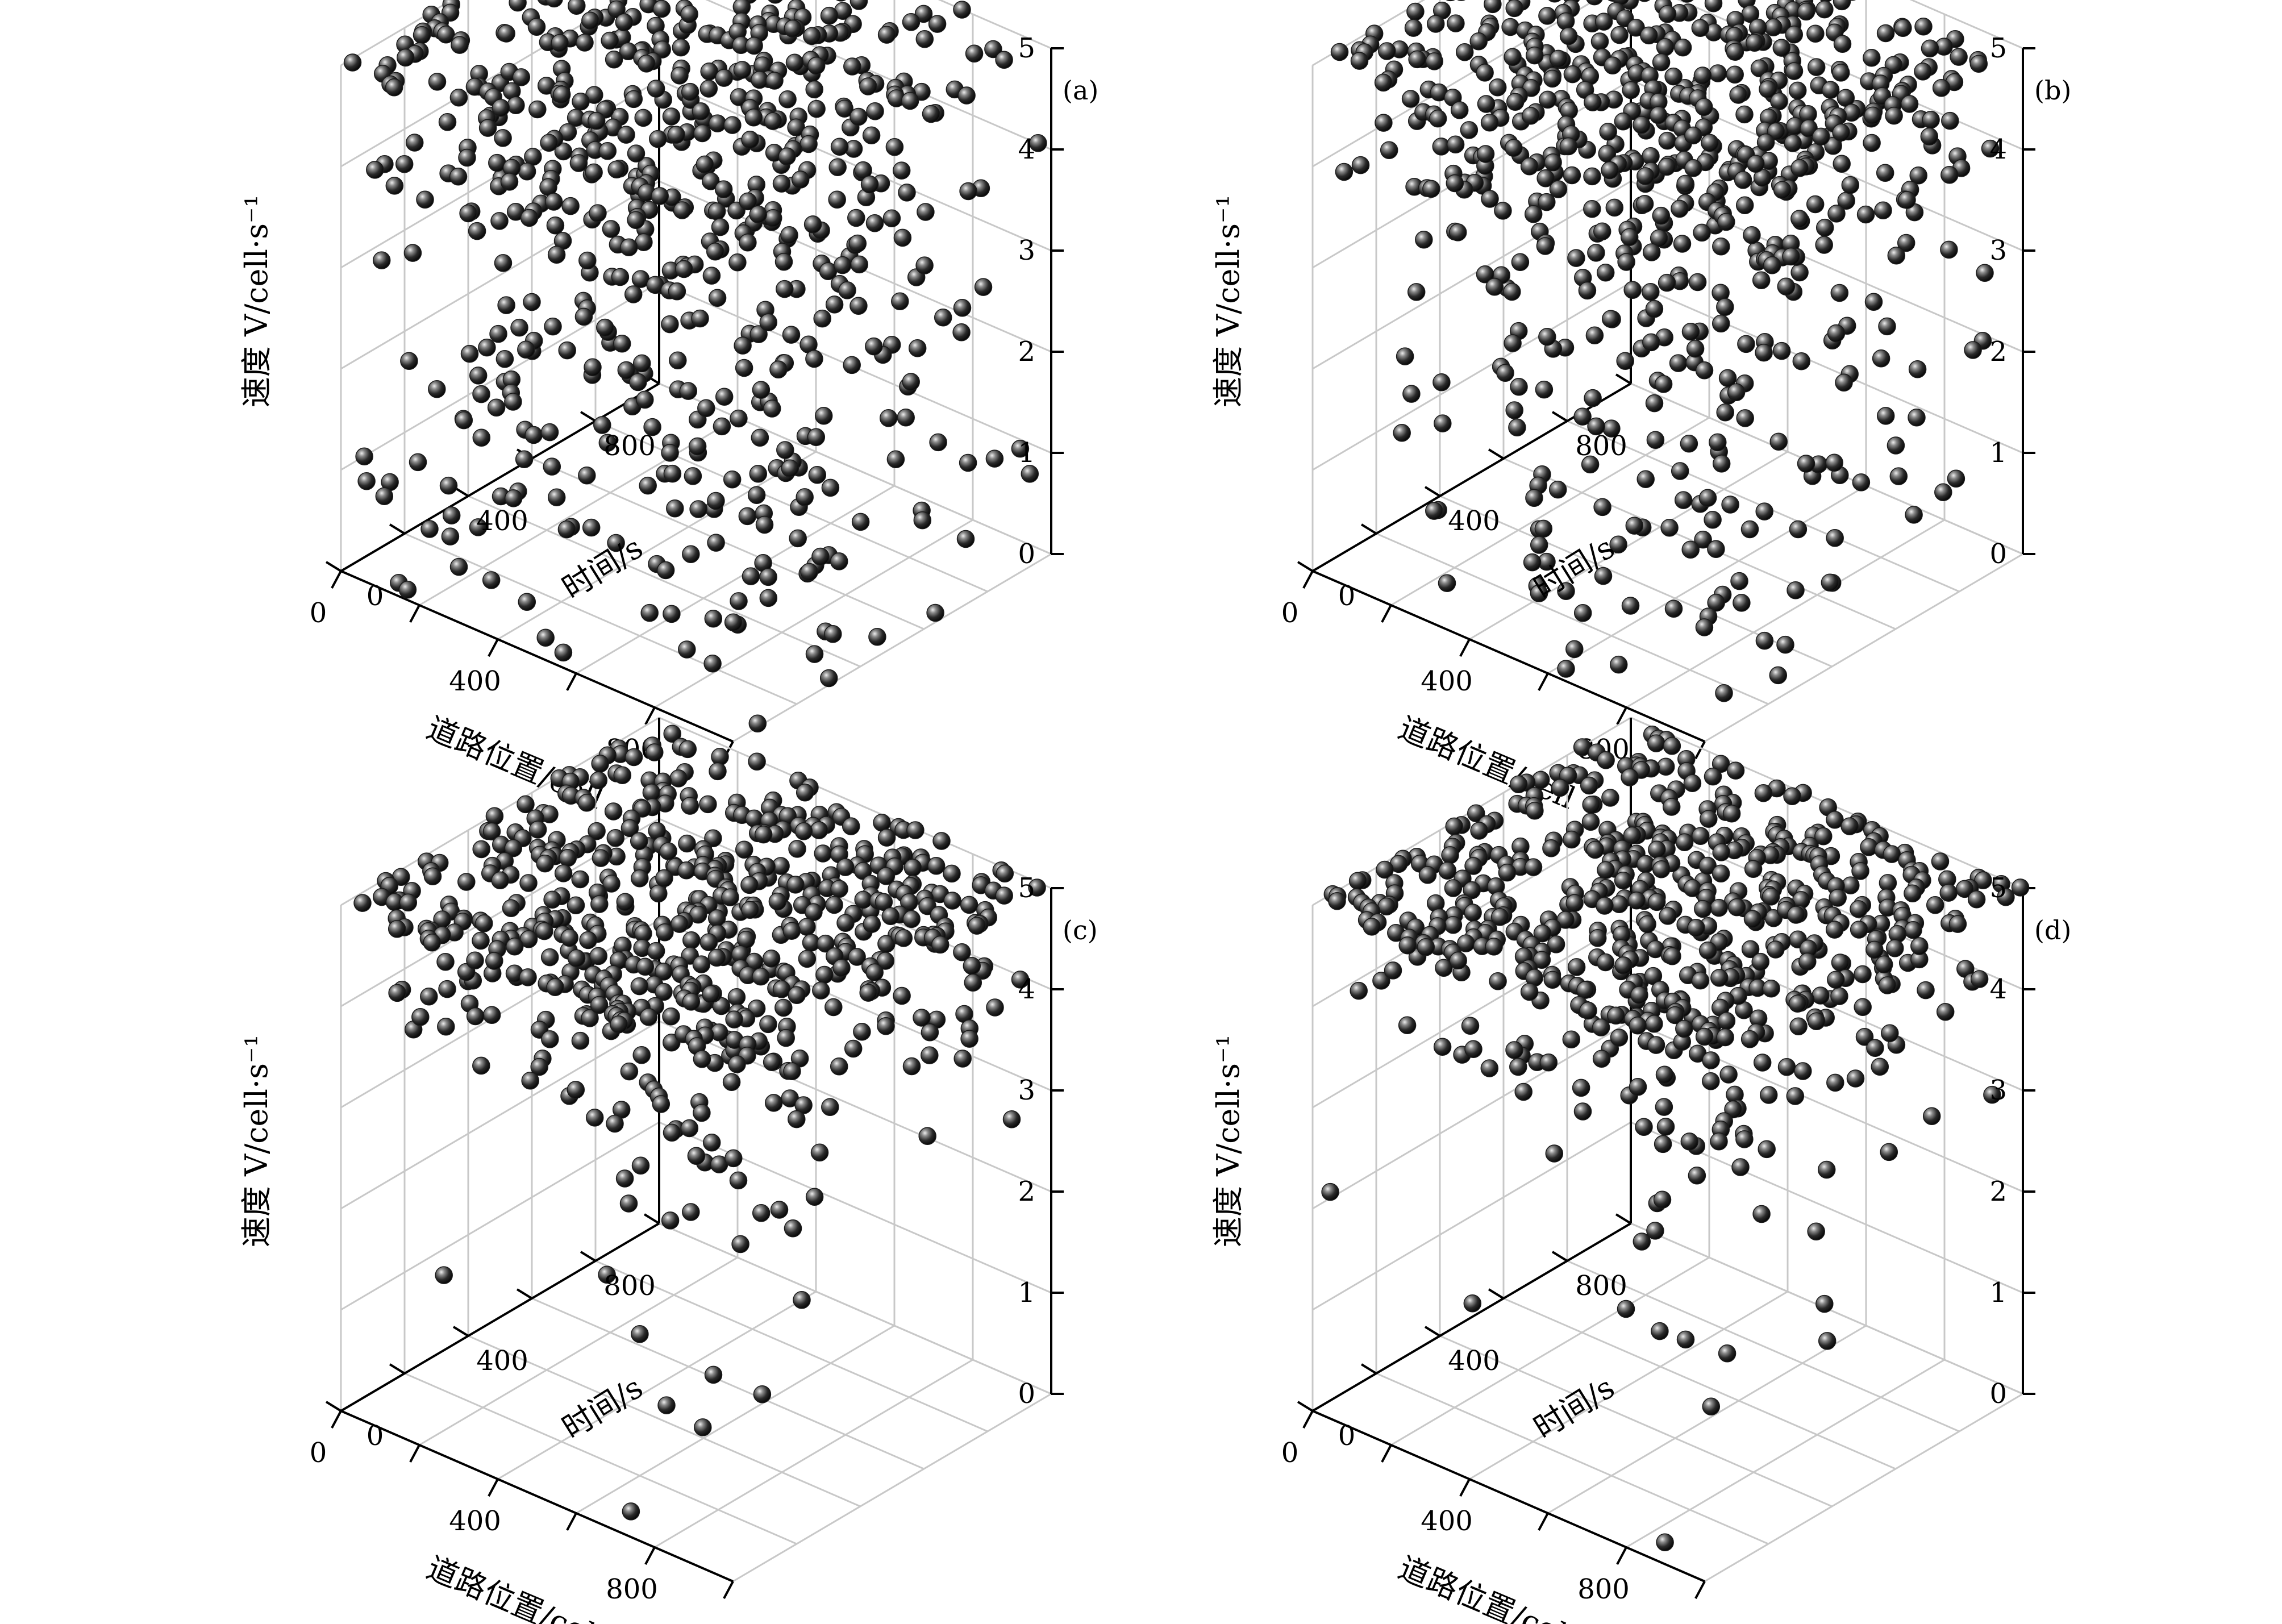 This screenshot has width=2282, height=1624. I want to click on x-tick-label: 0, so click(1290, 1453).